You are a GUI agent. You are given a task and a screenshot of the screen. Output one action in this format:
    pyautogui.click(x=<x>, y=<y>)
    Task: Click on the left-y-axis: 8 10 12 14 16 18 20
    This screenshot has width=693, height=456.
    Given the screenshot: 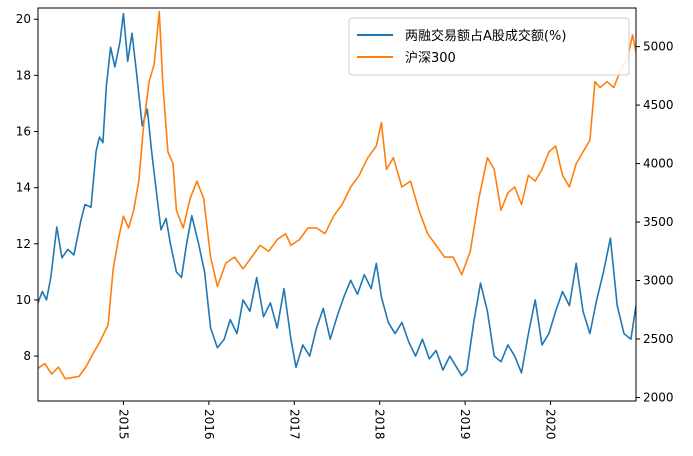 What is the action you would take?
    pyautogui.click(x=27, y=187)
    